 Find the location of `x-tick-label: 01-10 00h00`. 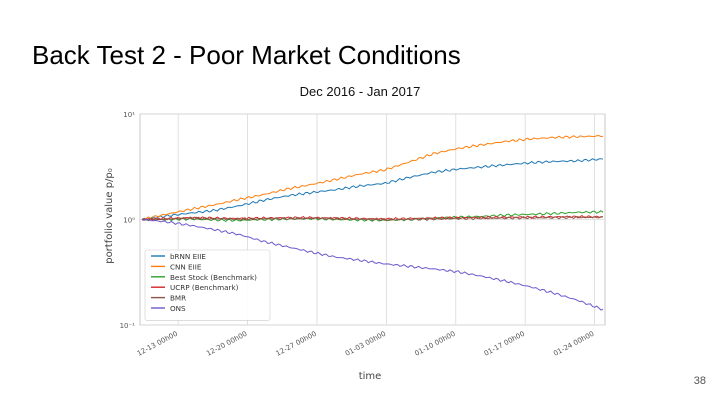

x-tick-label: 01-10 00h00 is located at coordinates (434, 344).